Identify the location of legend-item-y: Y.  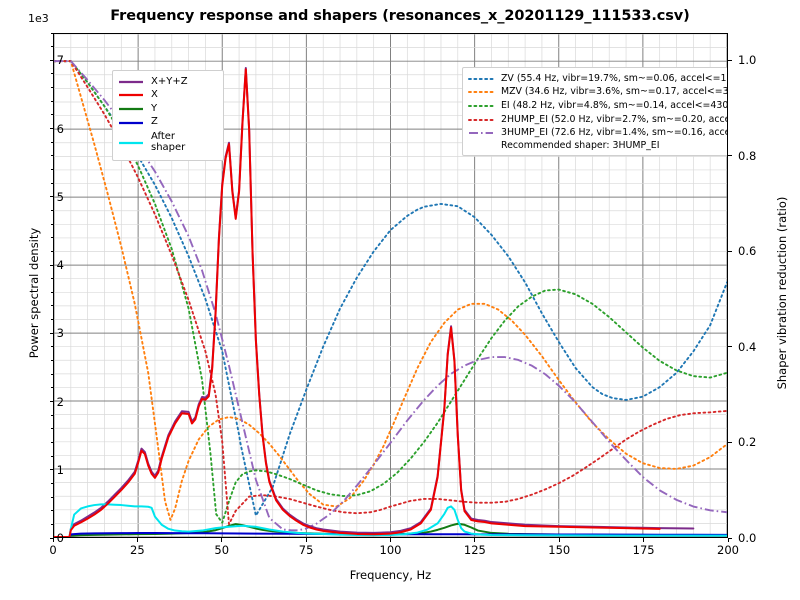
(167, 109).